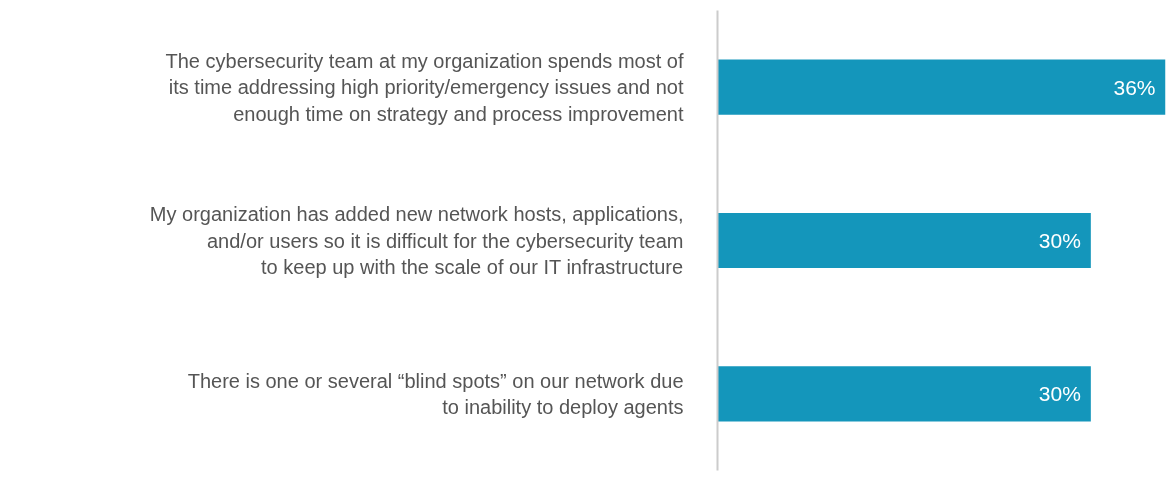  I want to click on y-tick-label: There is one or several “blind spots” on our network due to inability to deploy agents, so click(435, 394).